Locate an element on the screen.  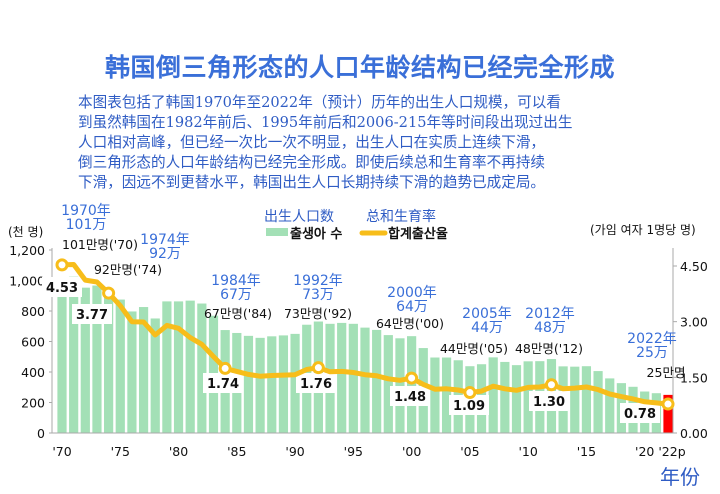
tfr-value-label: 0.78 is located at coordinates (640, 414).